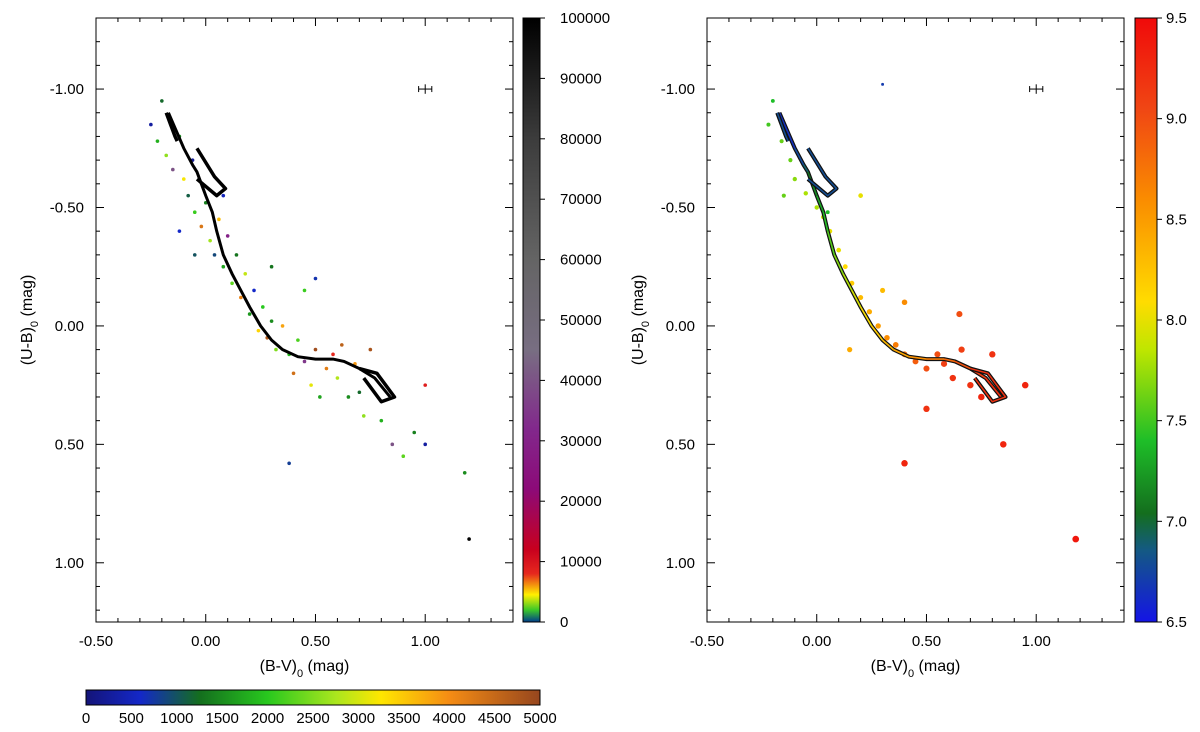 This screenshot has width=1200, height=732. What do you see at coordinates (176, 718) in the screenshot?
I see `horizontal-colorbar-label: 1000` at bounding box center [176, 718].